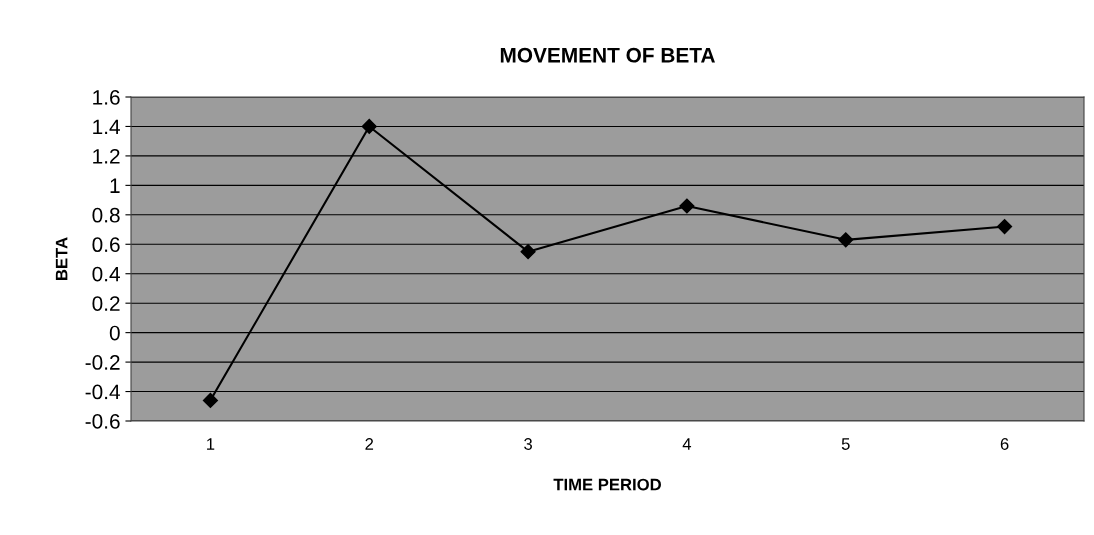 The width and height of the screenshot is (1094, 535). What do you see at coordinates (106, 215) in the screenshot?
I see `y-tick-label: 0.8` at bounding box center [106, 215].